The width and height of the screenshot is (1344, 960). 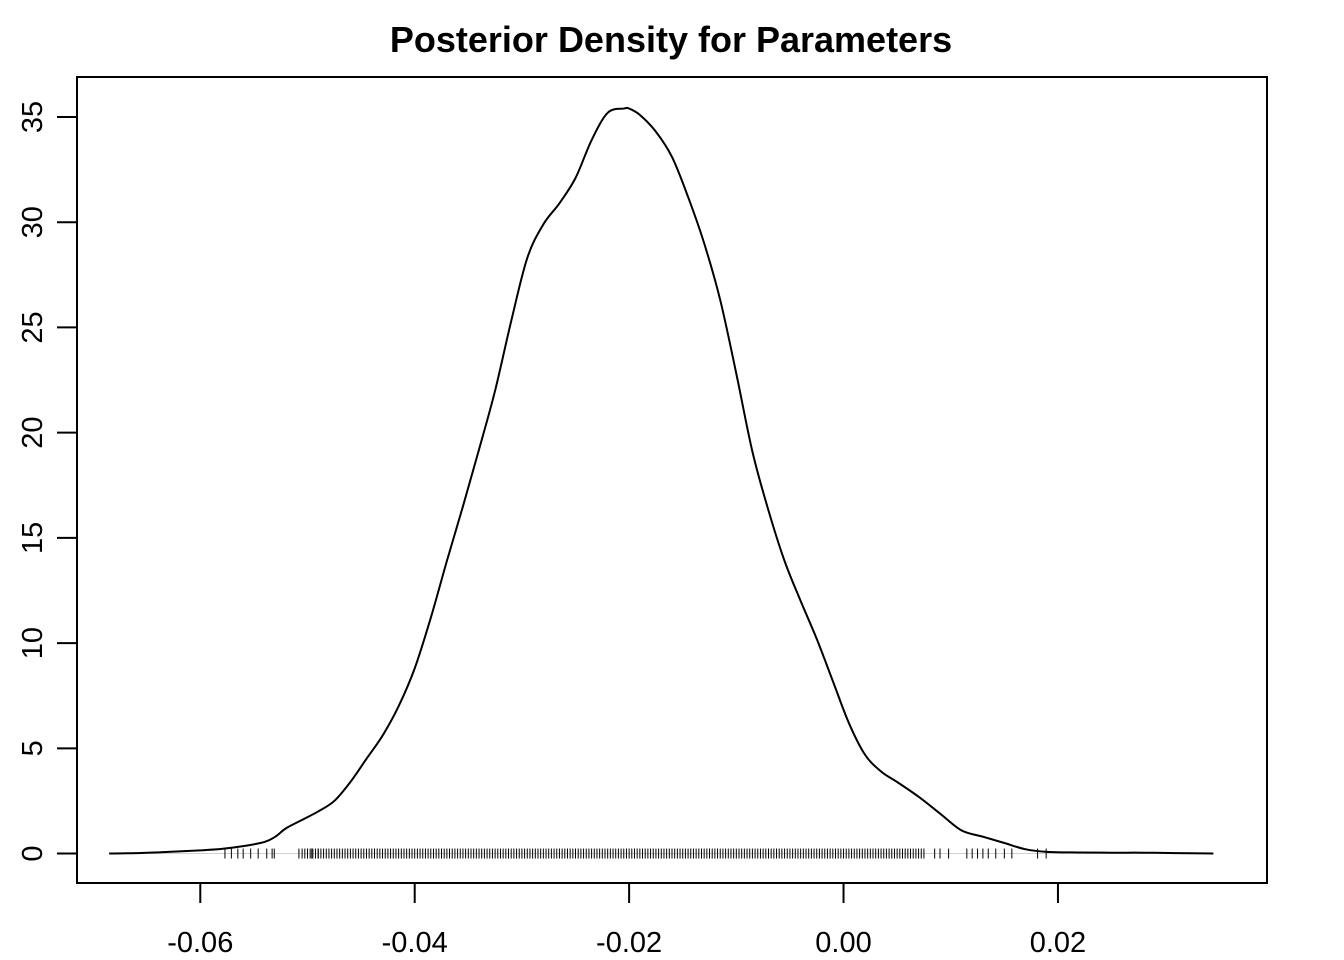 What do you see at coordinates (635, 853) in the screenshot?
I see `rug-marks` at bounding box center [635, 853].